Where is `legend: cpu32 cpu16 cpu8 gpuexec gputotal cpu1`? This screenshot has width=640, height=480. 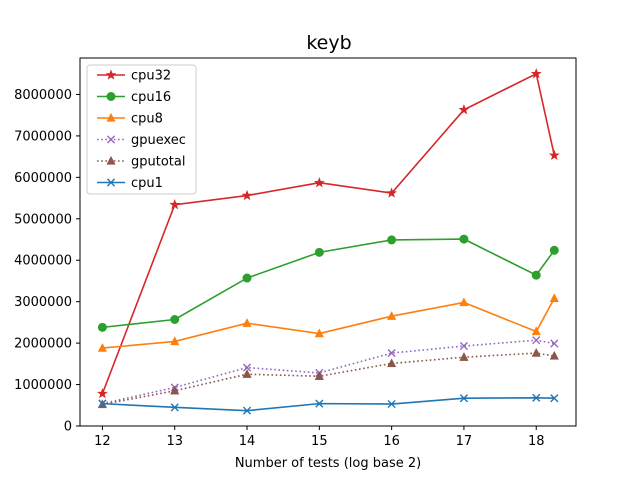 legend: cpu32 cpu16 cpu8 gpuexec gputotal cpu1 is located at coordinates (141, 129).